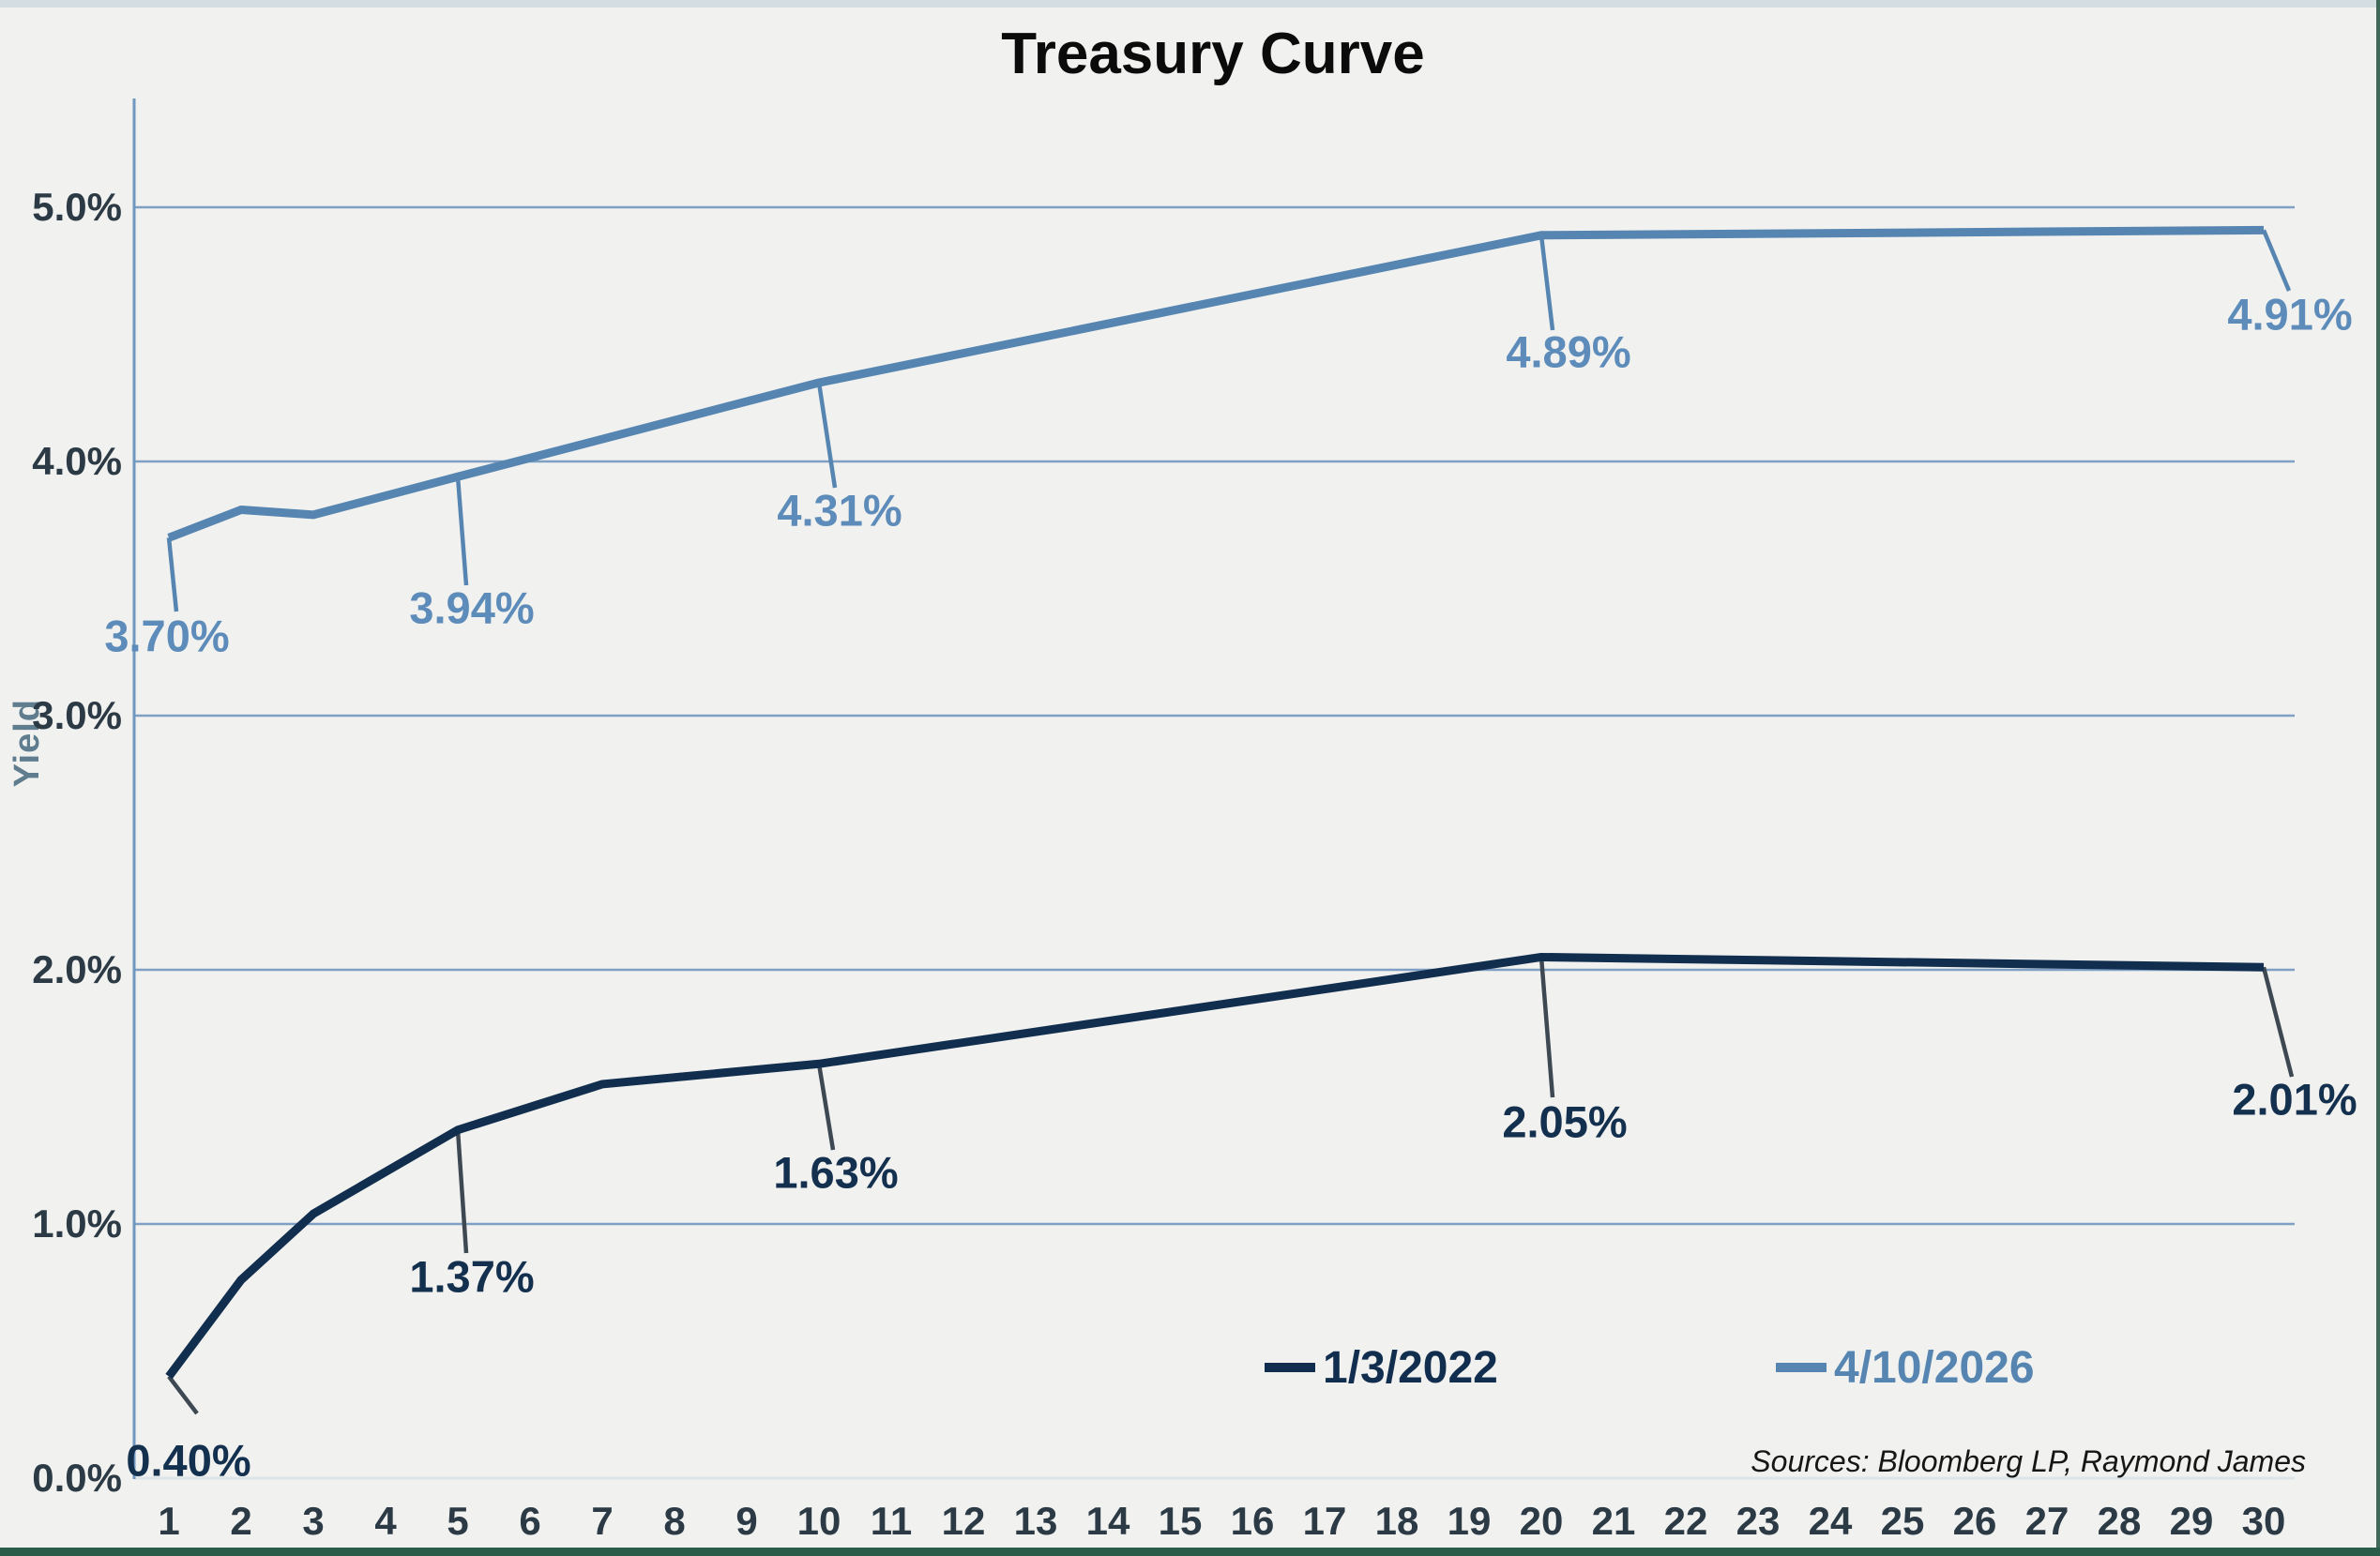  What do you see at coordinates (1801, 1367) in the screenshot?
I see `legend-swatch-4-10-2026` at bounding box center [1801, 1367].